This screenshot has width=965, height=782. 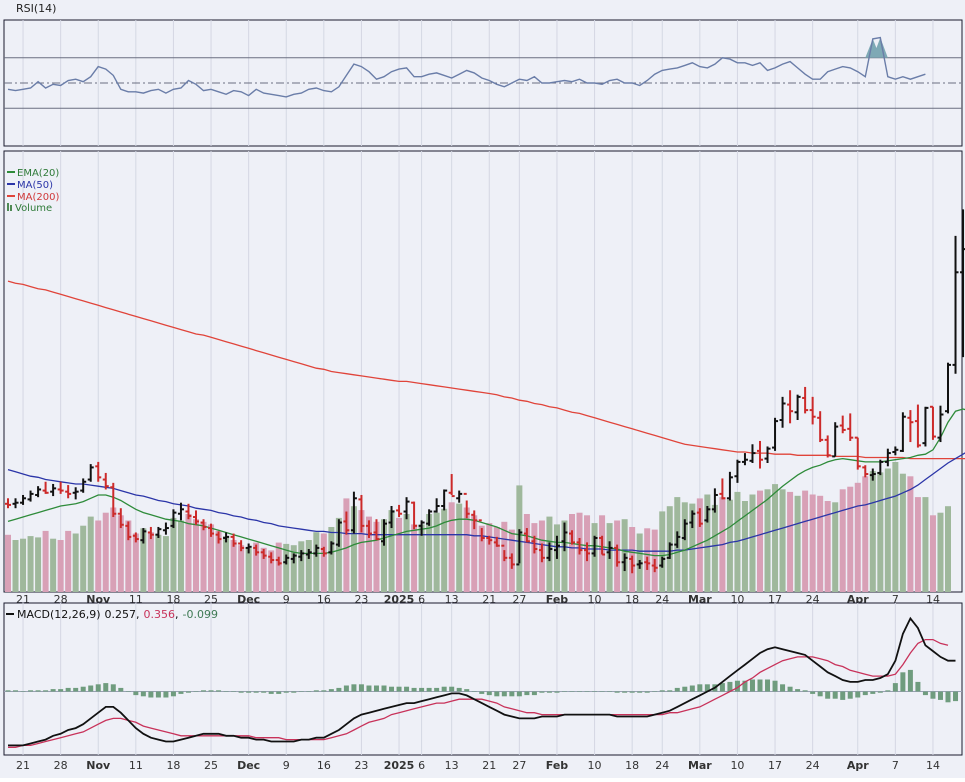 I want to click on macd-signal-value: 0.356, so click(x=160, y=614).